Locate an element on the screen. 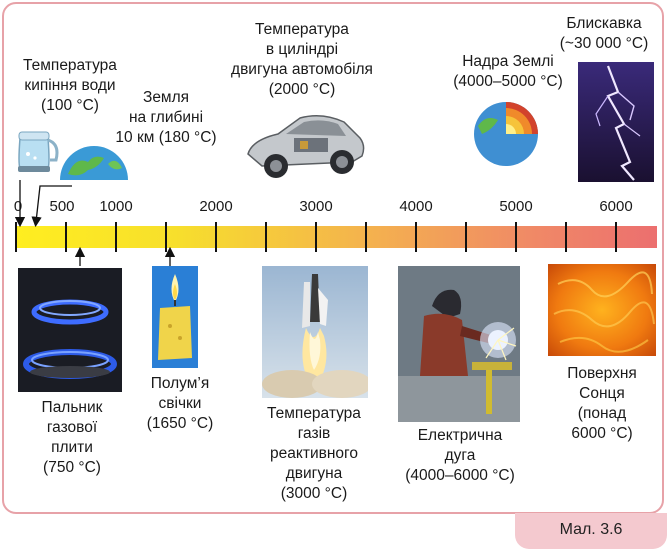 The width and height of the screenshot is (668, 552). scale-label-6000: 6000 is located at coordinates (616, 206).